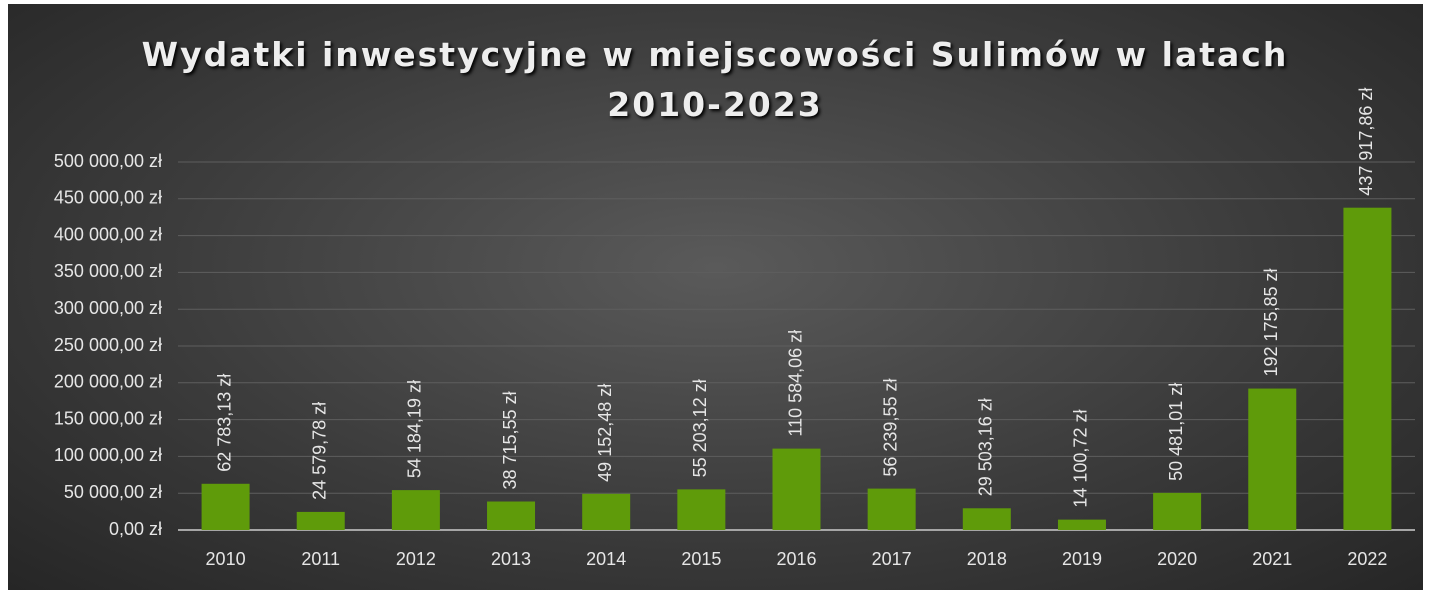 The image size is (1431, 592). Describe the element at coordinates (986, 447) in the screenshot. I see `data-label: 29 503,16 zł` at that location.